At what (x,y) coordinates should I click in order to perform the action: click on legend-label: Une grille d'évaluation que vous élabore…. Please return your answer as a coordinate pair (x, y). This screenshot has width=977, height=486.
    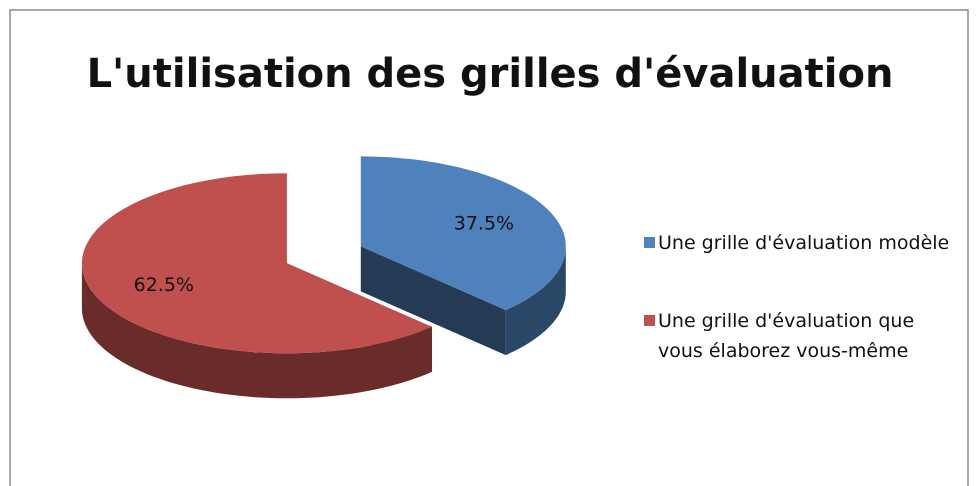
    Looking at the image, I should click on (786, 336).